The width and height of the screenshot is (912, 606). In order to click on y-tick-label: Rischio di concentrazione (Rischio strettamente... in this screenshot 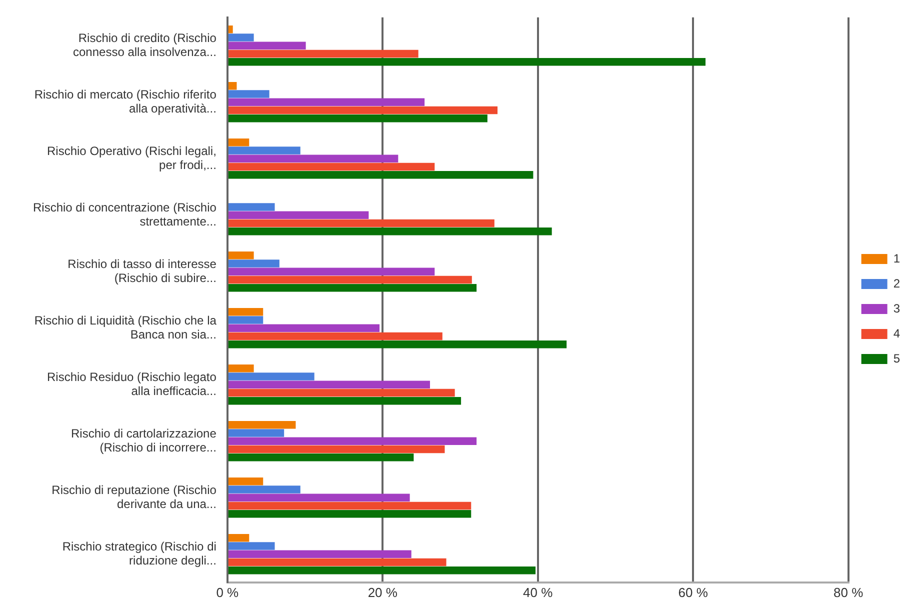, I will do `click(124, 214)`.